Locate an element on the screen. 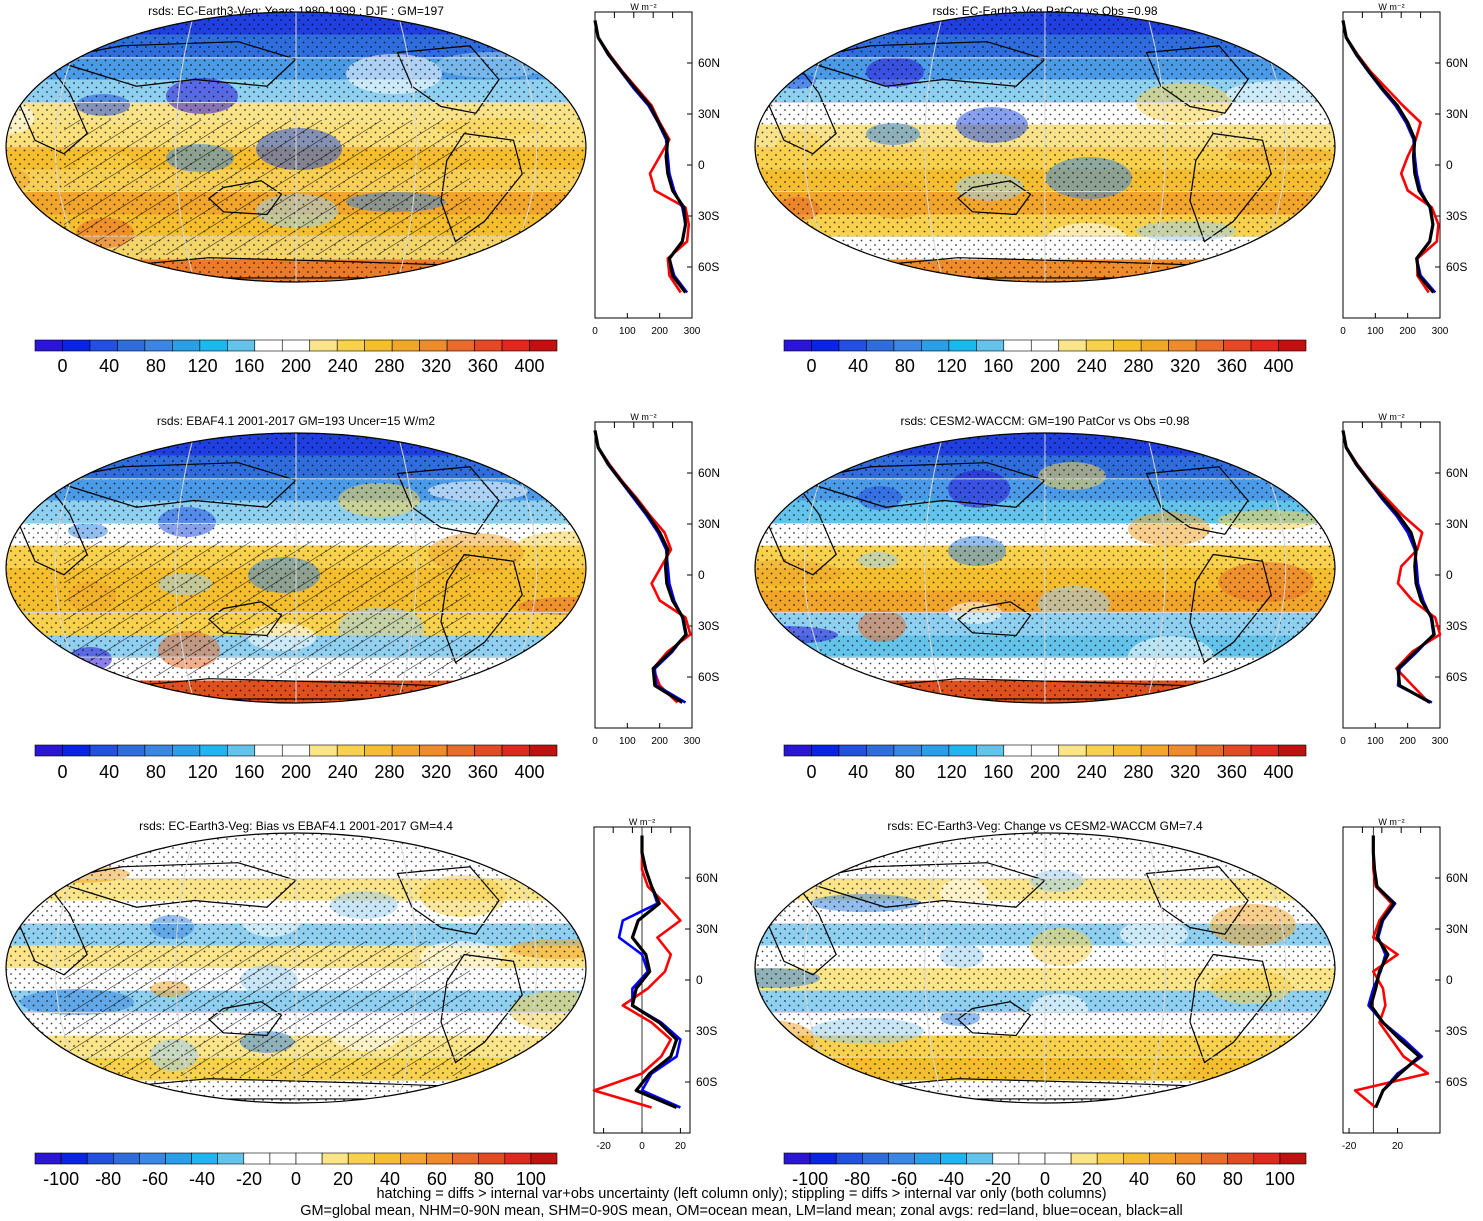  colorbar-label: 400 is located at coordinates (1279, 366).